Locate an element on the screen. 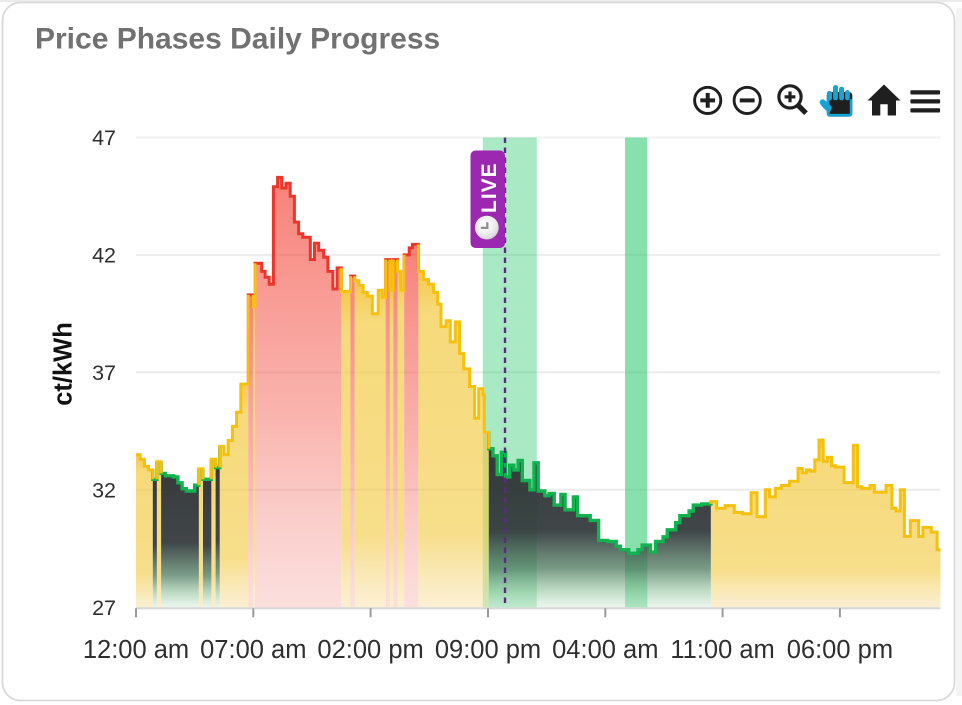 The image size is (962, 705). svg-text: Price Phases Daily Progress is located at coordinates (237, 39).